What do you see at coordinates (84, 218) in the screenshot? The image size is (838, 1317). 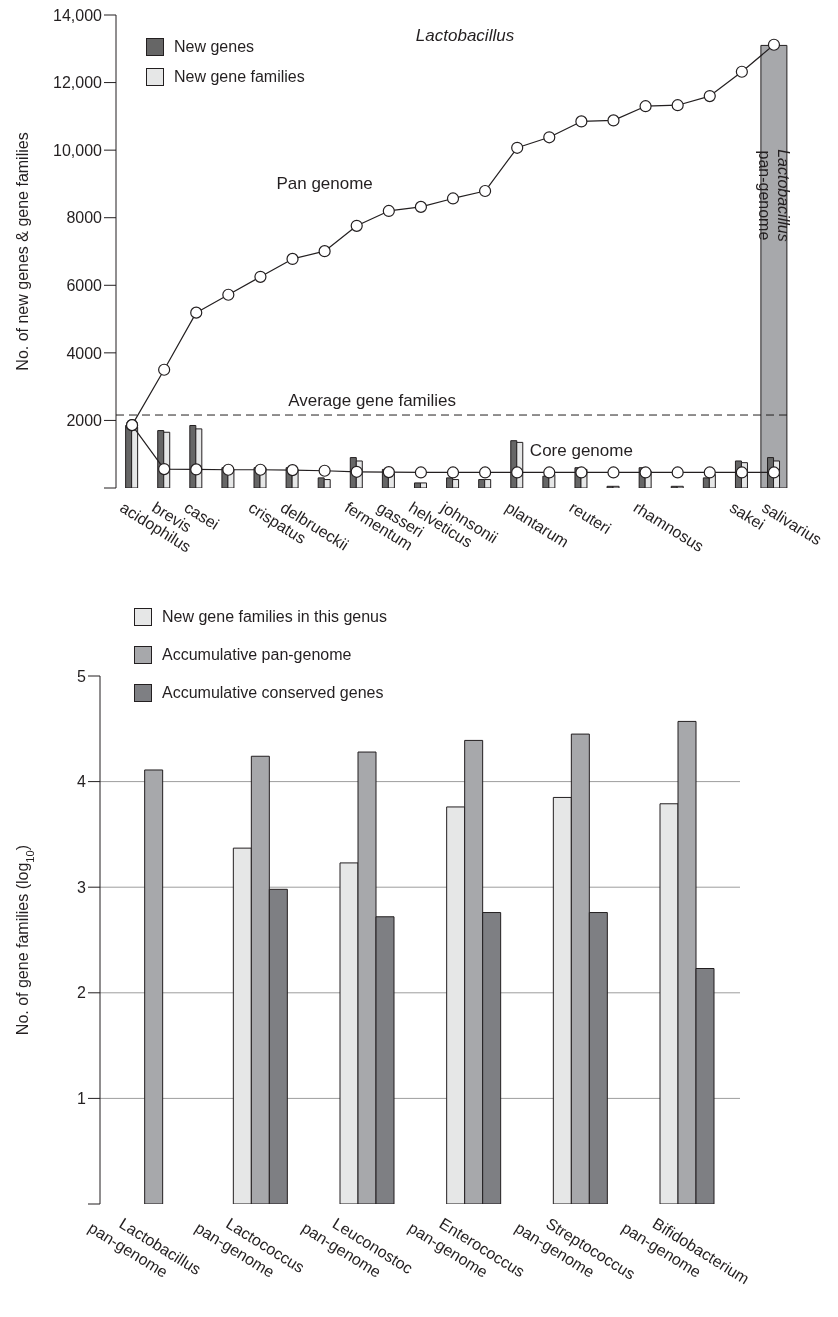 I see `y-tick-label: 8000` at bounding box center [84, 218].